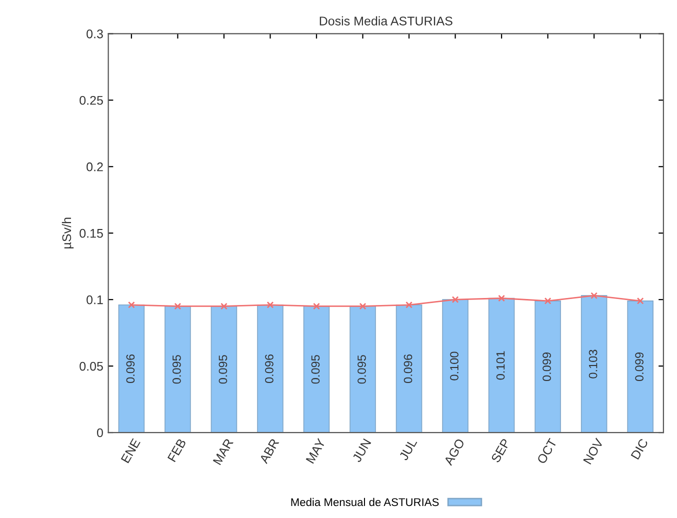 Image resolution: width=677 pixels, height=518 pixels. Describe the element at coordinates (386, 21) in the screenshot. I see `chart-title: Dosis Media ASTURIAS` at that location.